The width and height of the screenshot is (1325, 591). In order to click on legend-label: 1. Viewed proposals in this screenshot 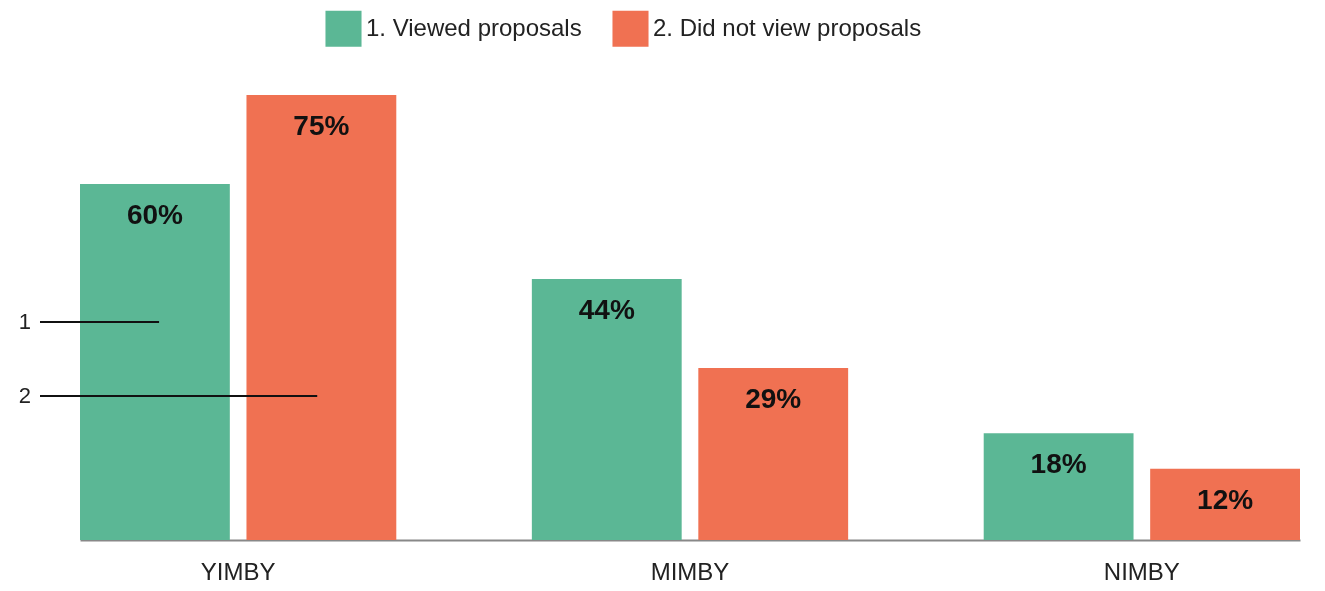, I will do `click(474, 27)`.